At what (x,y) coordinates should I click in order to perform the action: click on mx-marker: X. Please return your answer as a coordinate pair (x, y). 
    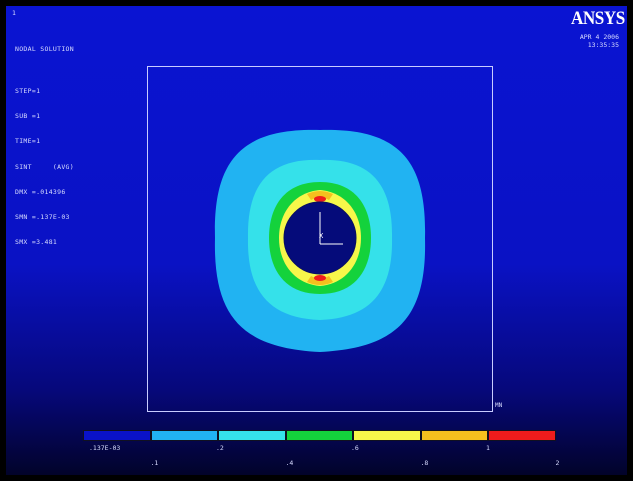
    Looking at the image, I should click on (321, 236).